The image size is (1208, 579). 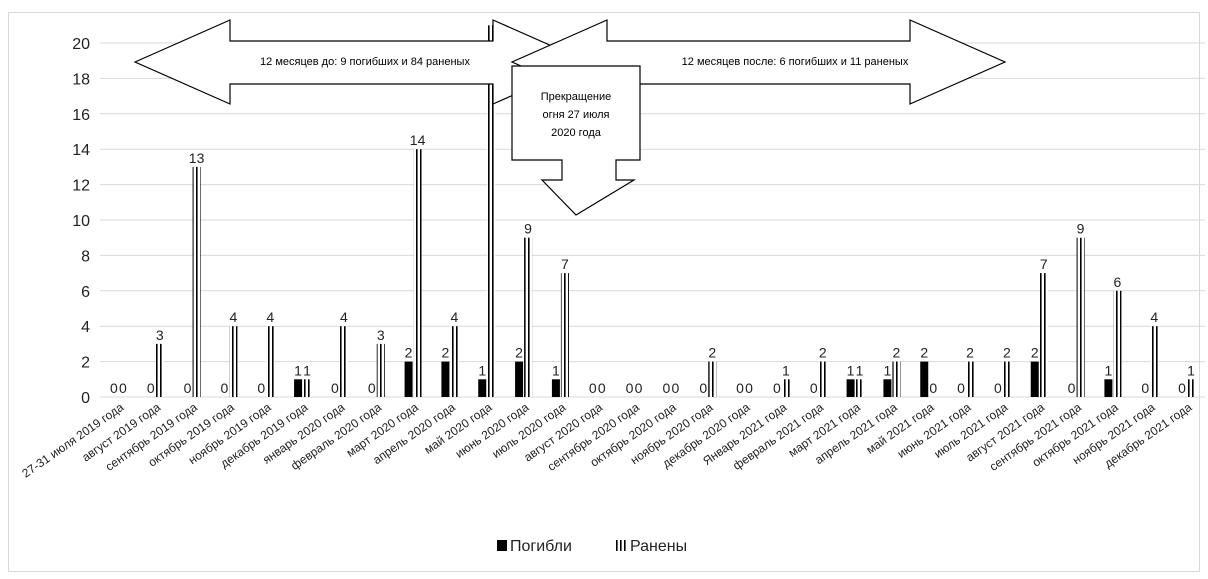 What do you see at coordinates (502, 545) in the screenshot?
I see `legend-killed-swatch` at bounding box center [502, 545].